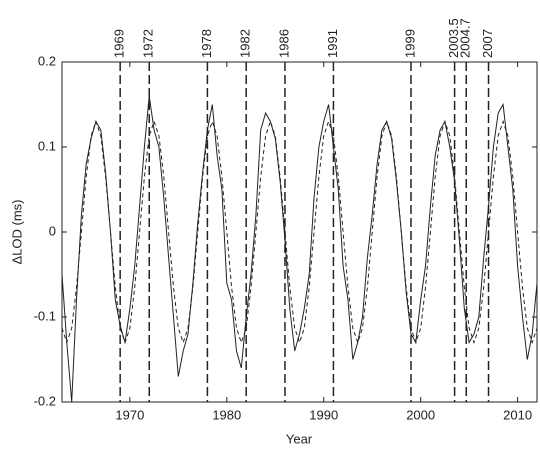 This screenshot has height=452, width=540. Describe the element at coordinates (206, 43) in the screenshot. I see `event-label: 1978` at that location.